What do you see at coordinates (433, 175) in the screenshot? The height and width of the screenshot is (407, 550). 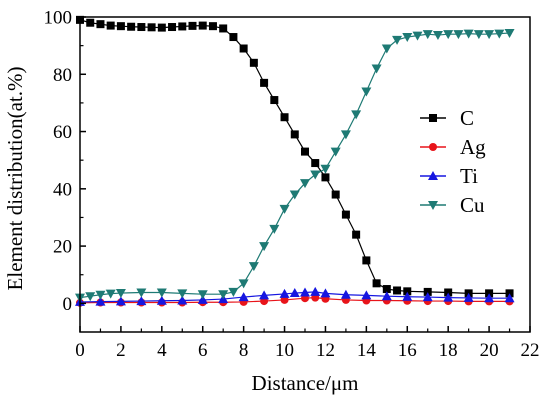 I see `legend-marker-ti` at bounding box center [433, 175].